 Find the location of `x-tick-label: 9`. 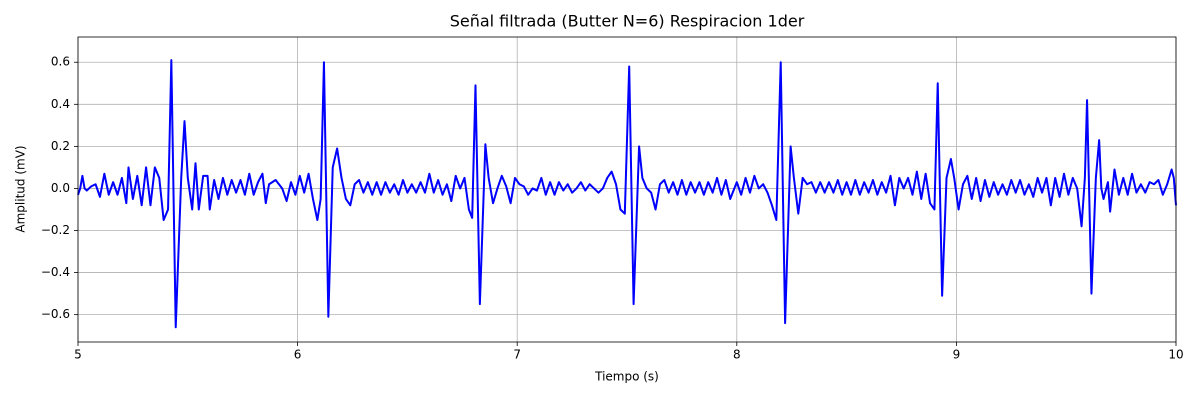

x-tick-label: 9 is located at coordinates (957, 355).